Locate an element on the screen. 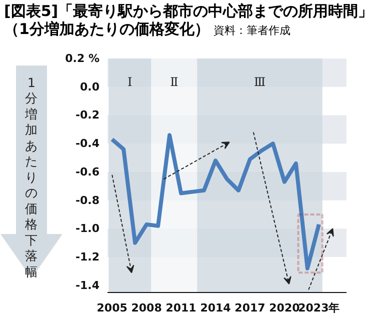 This screenshot has width=373, height=322. y-tick-label: -0.4 is located at coordinates (87, 143).